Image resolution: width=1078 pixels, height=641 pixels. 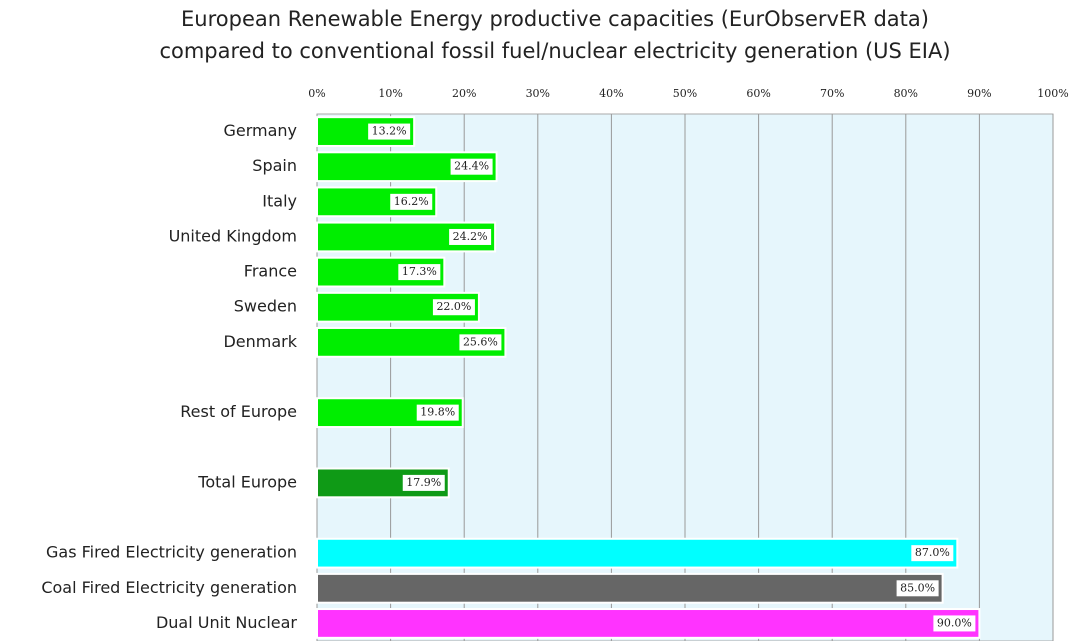 I want to click on x-tick-label: 0%, so click(x=316, y=93).